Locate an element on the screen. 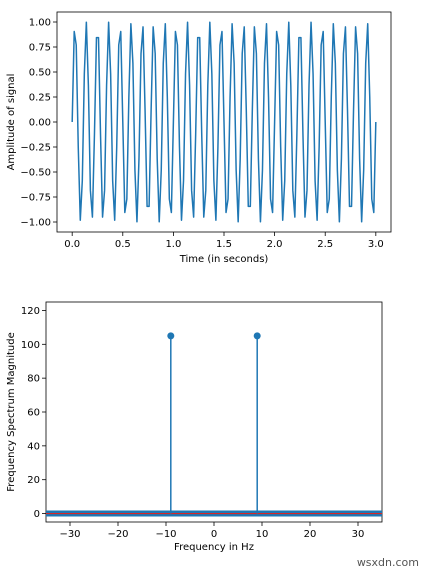 The image size is (427, 575). freq-y-tick-label: 20 is located at coordinates (33, 480).